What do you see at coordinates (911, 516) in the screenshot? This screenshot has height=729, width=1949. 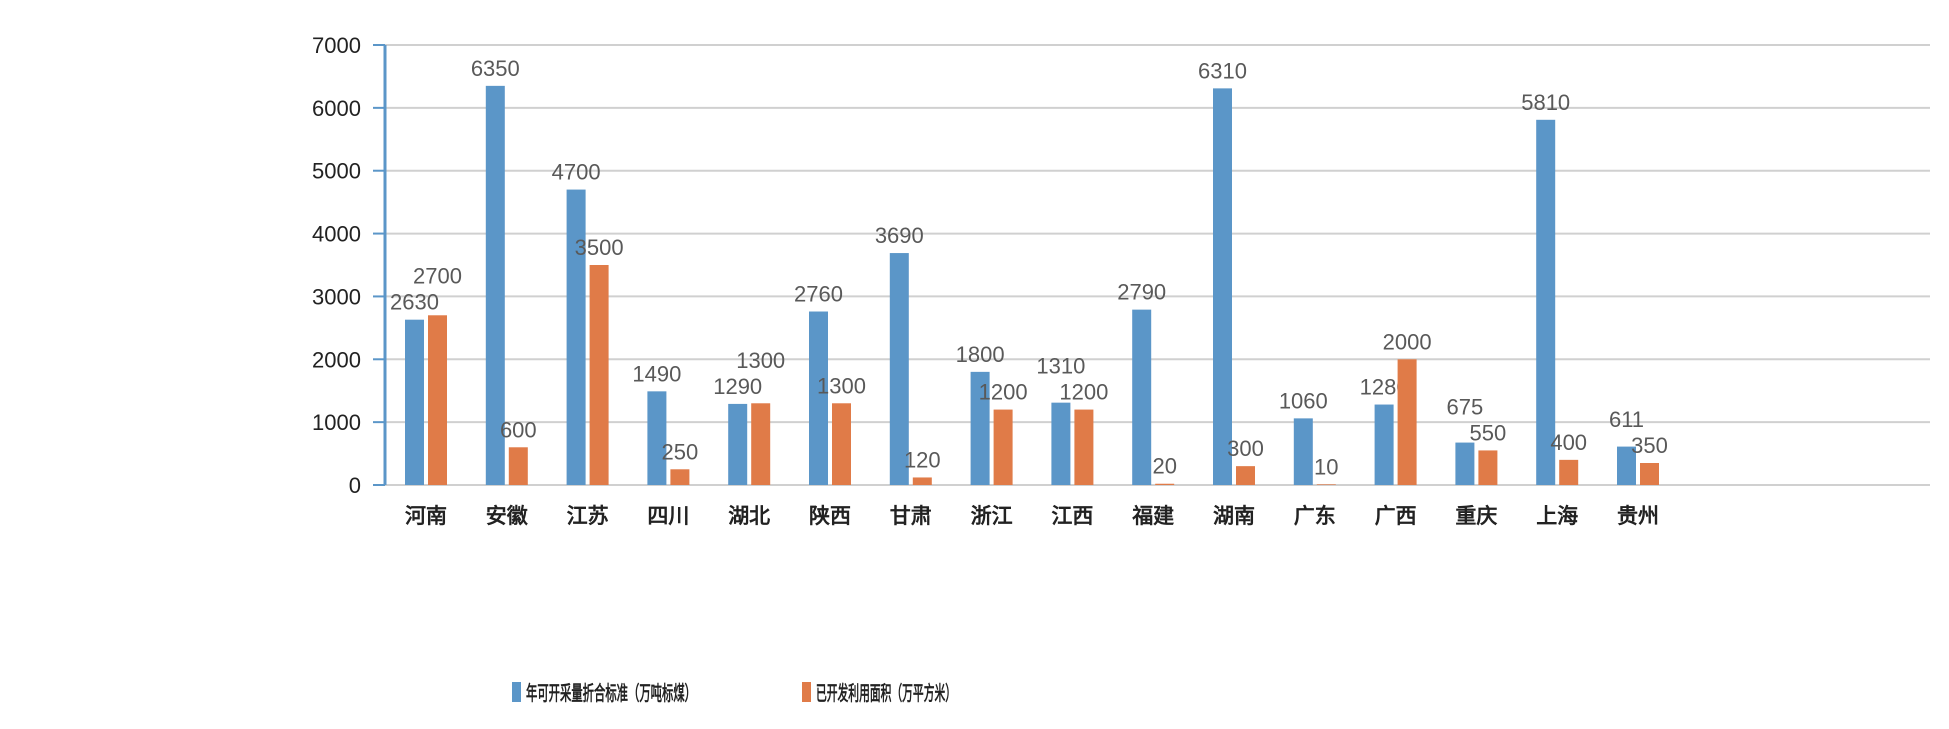 I see `x-tick-label: 甘肃` at bounding box center [911, 516].